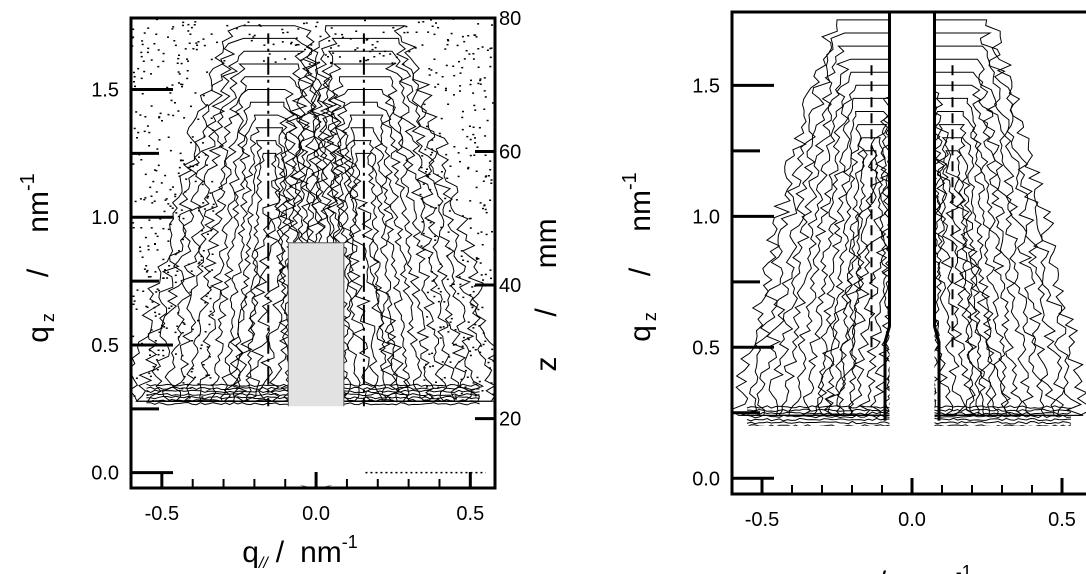 This screenshot has width=1086, height=574. I want to click on right-xtick-label: 0.0, so click(912, 520).